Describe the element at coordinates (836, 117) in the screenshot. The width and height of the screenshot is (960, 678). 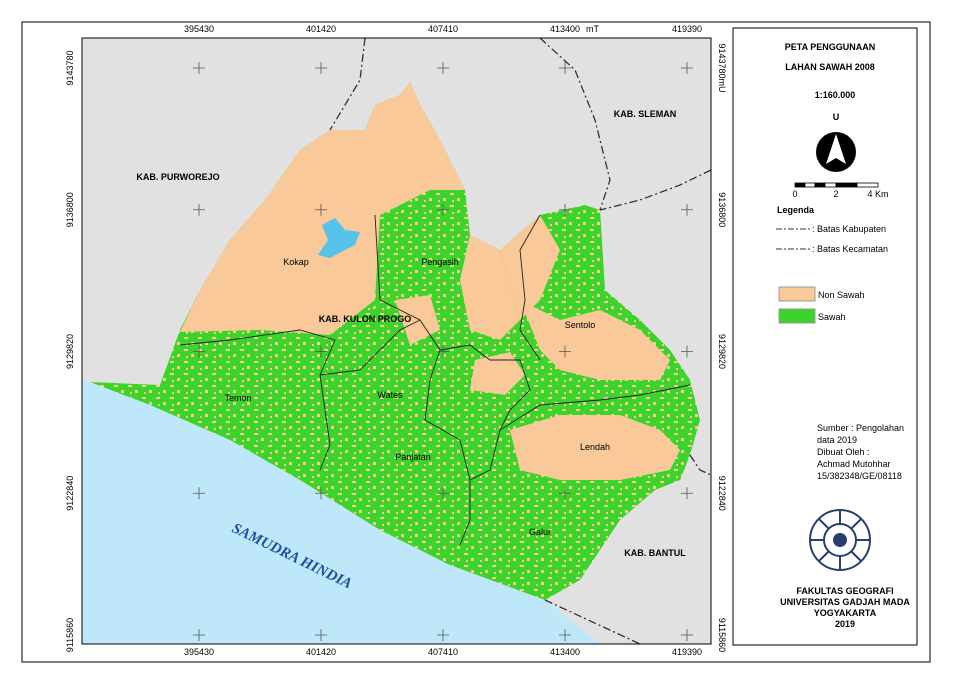
I see `north-label: U` at that location.